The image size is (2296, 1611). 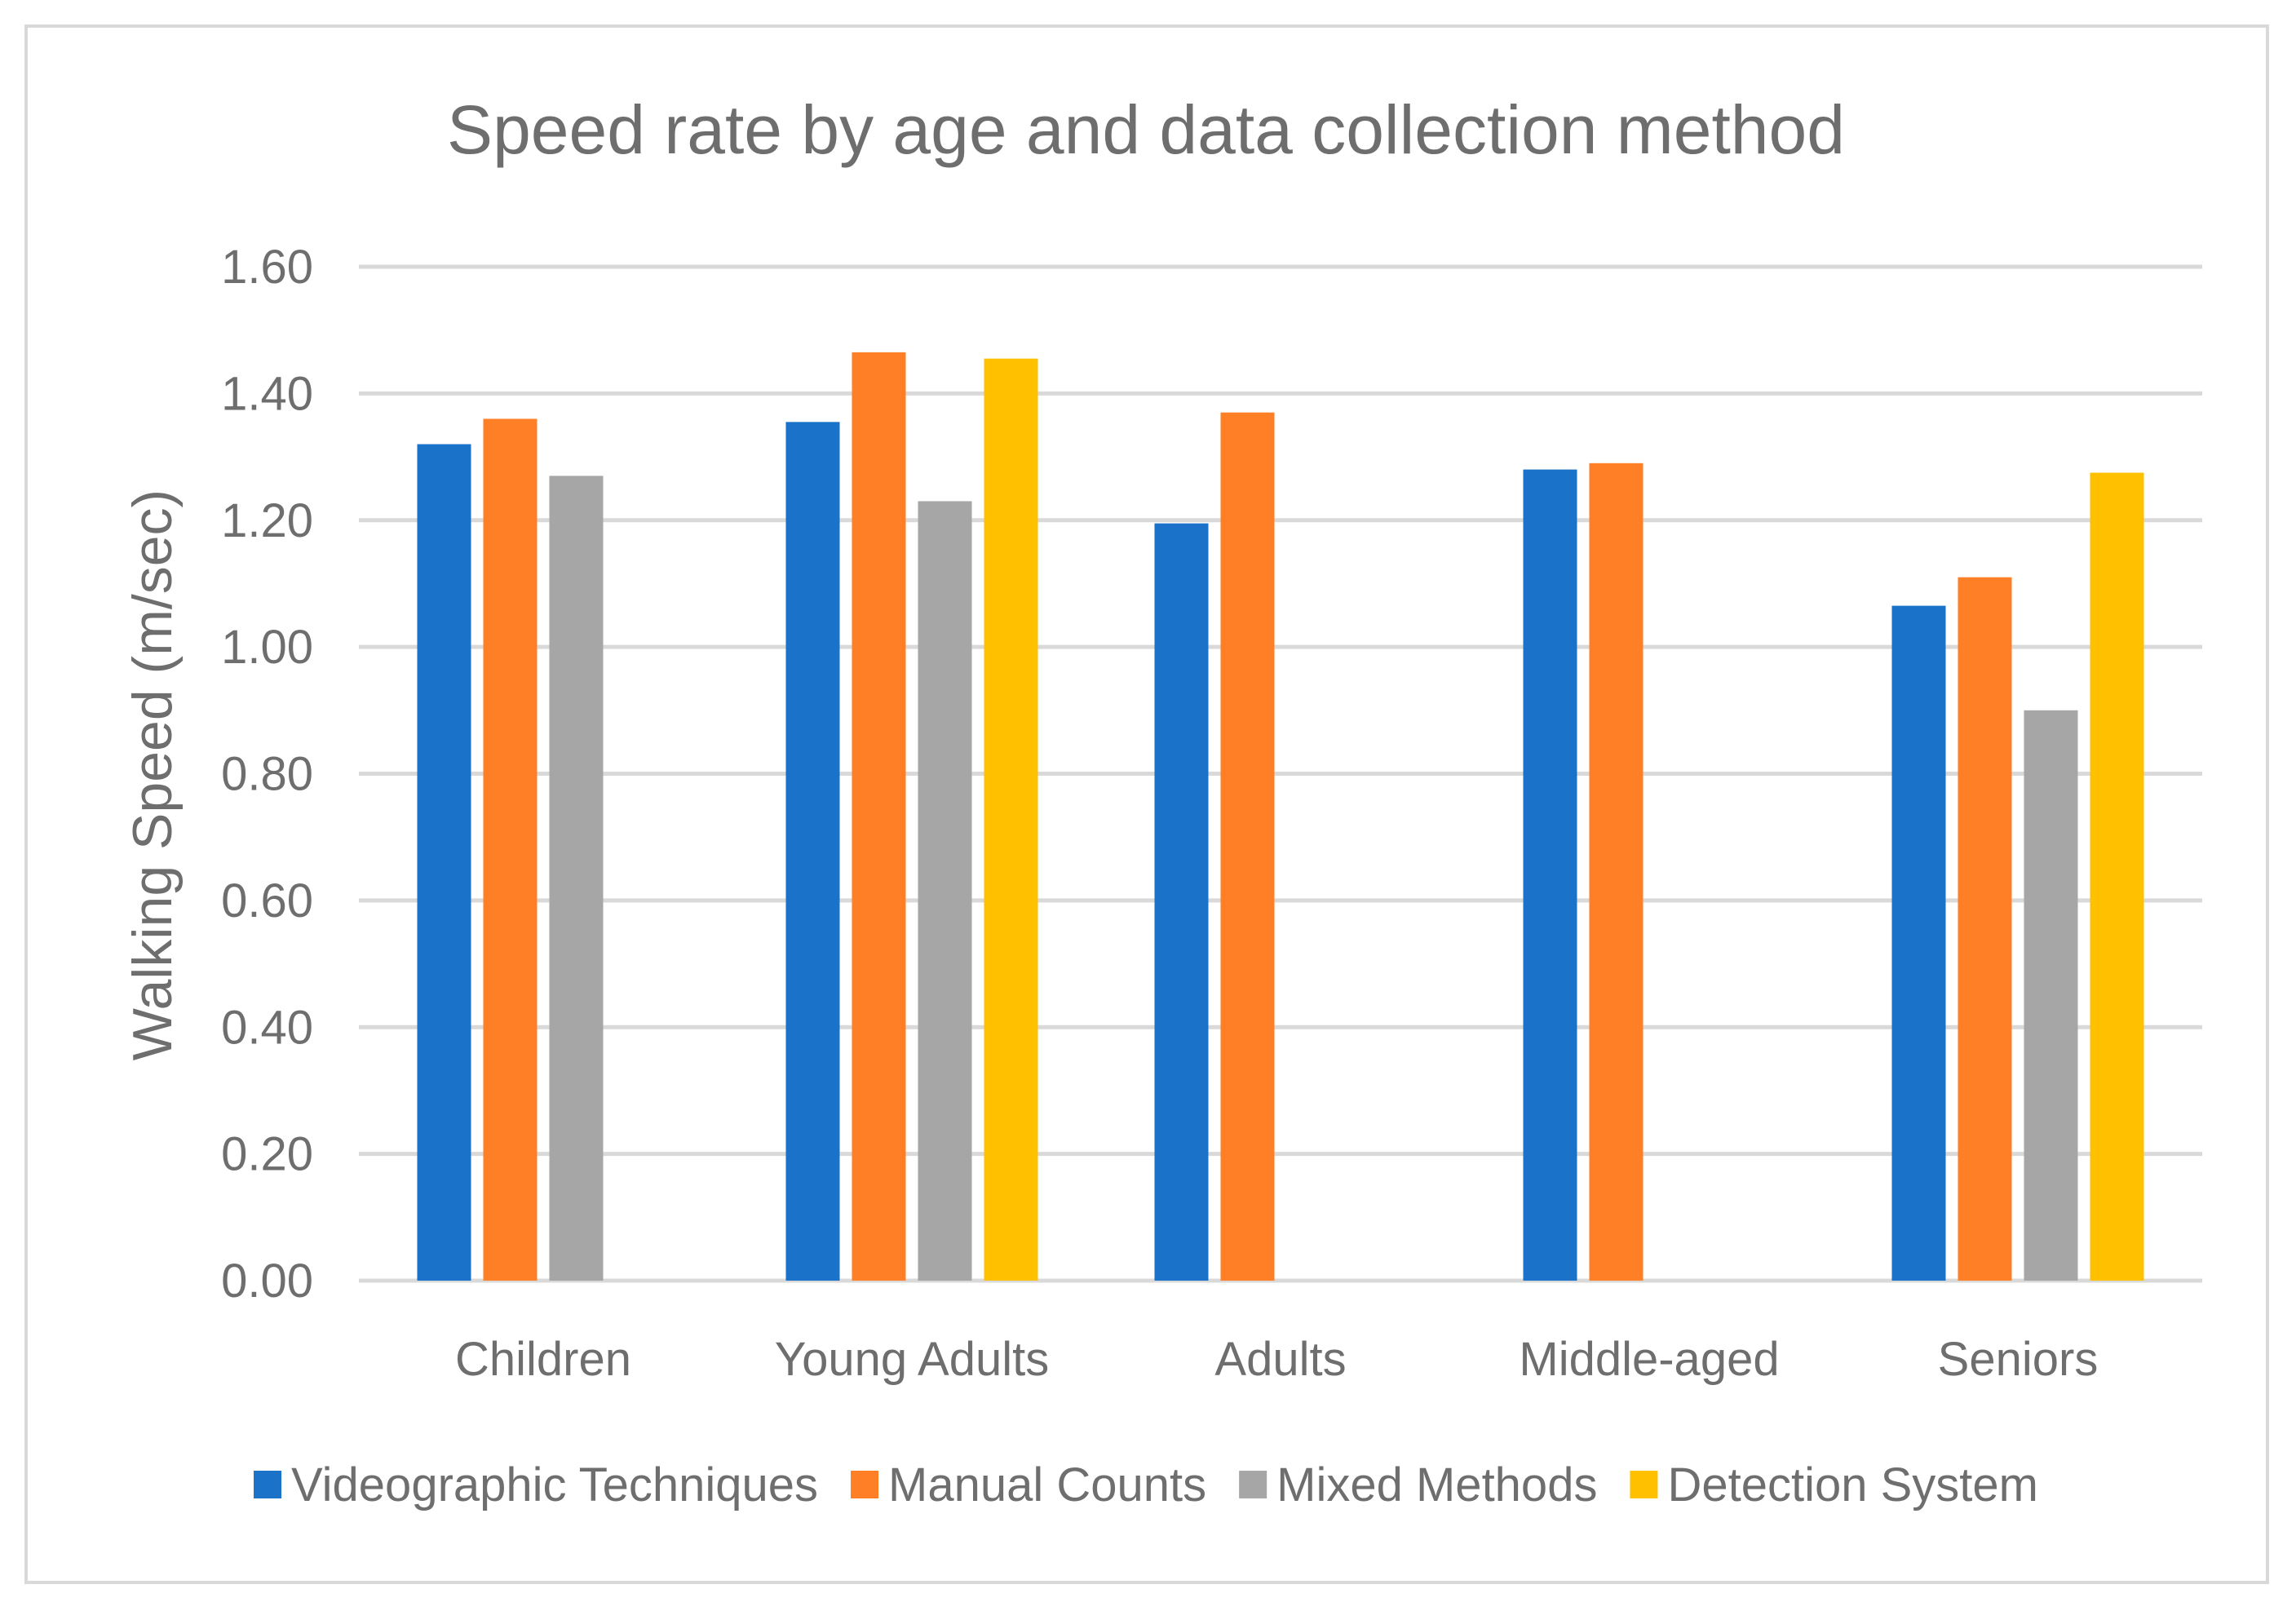 I want to click on bar-young-adults-mixed-methods, so click(x=945, y=891).